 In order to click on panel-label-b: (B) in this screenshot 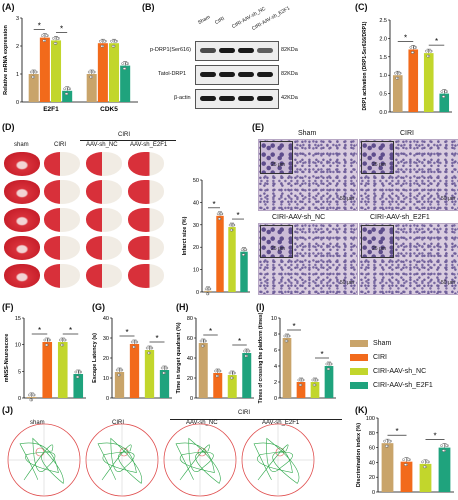, I will do `click(148, 7)`.